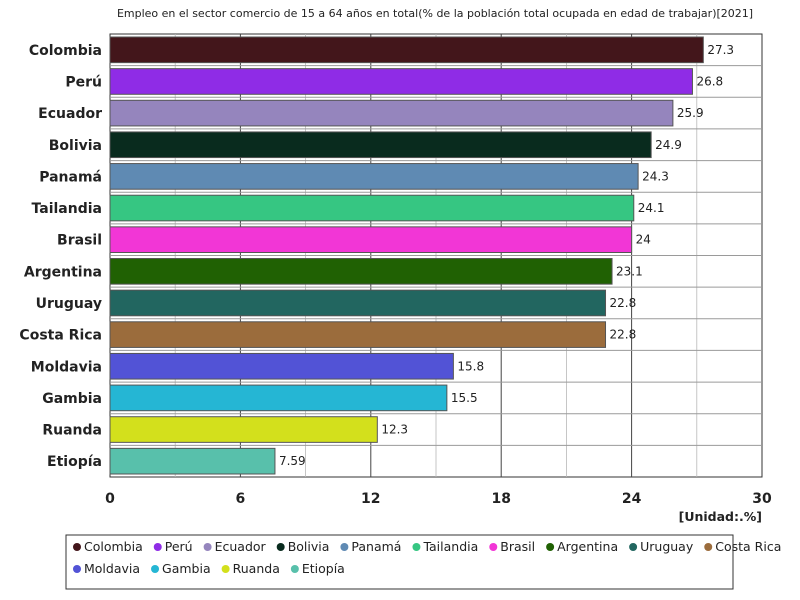 This screenshot has width=800, height=600. I want to click on value-label-ruanda: 12.3, so click(394, 430).